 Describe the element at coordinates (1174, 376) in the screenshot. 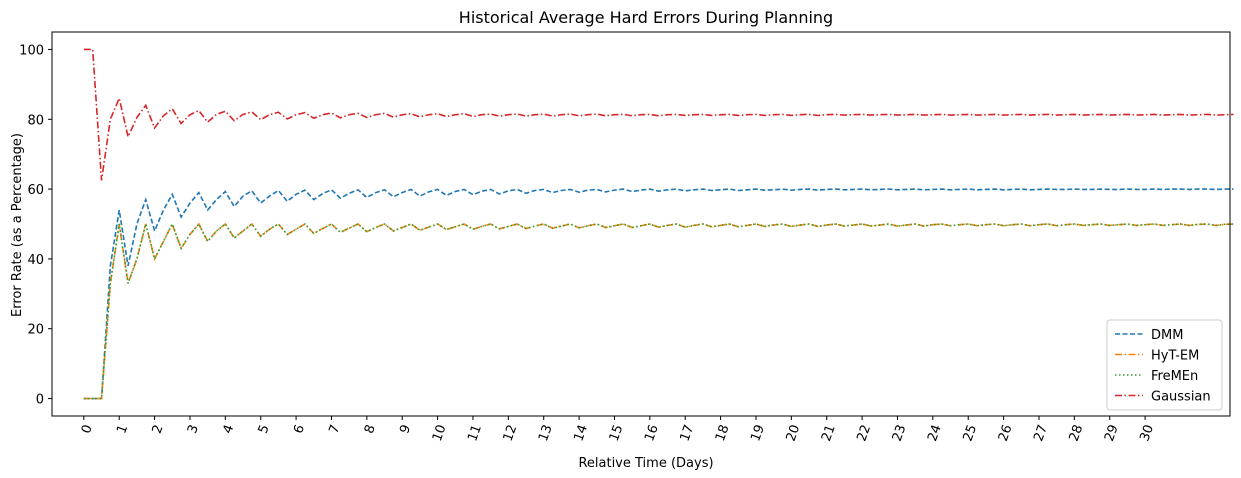

I see `legend-label-fremen: FreMEn` at that location.